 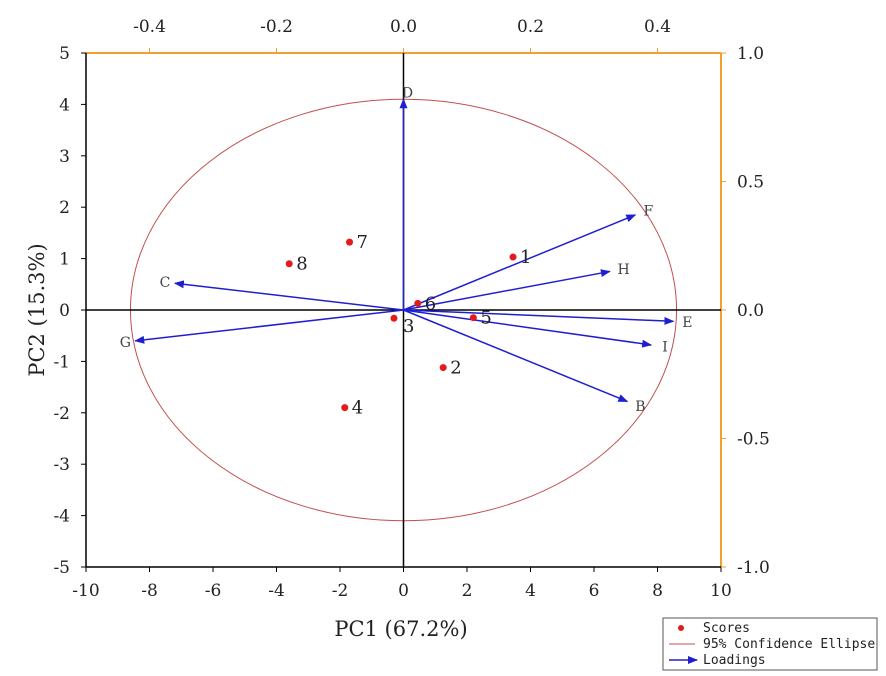 I want to click on loading-H: H, so click(x=516, y=286).